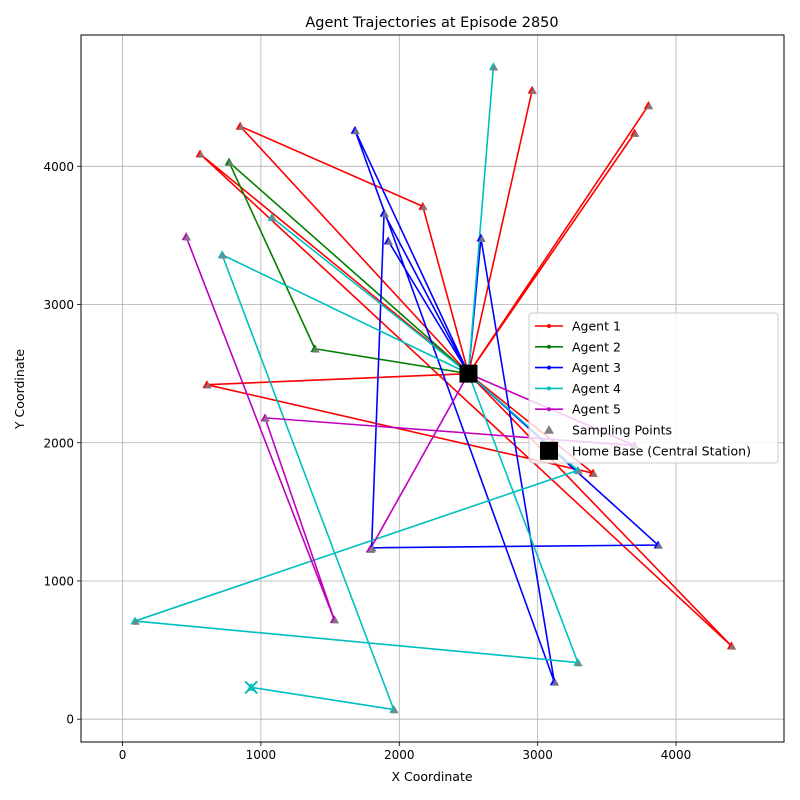 The width and height of the screenshot is (800, 800). What do you see at coordinates (596, 346) in the screenshot?
I see `legend-label: Agent 2` at bounding box center [596, 346].